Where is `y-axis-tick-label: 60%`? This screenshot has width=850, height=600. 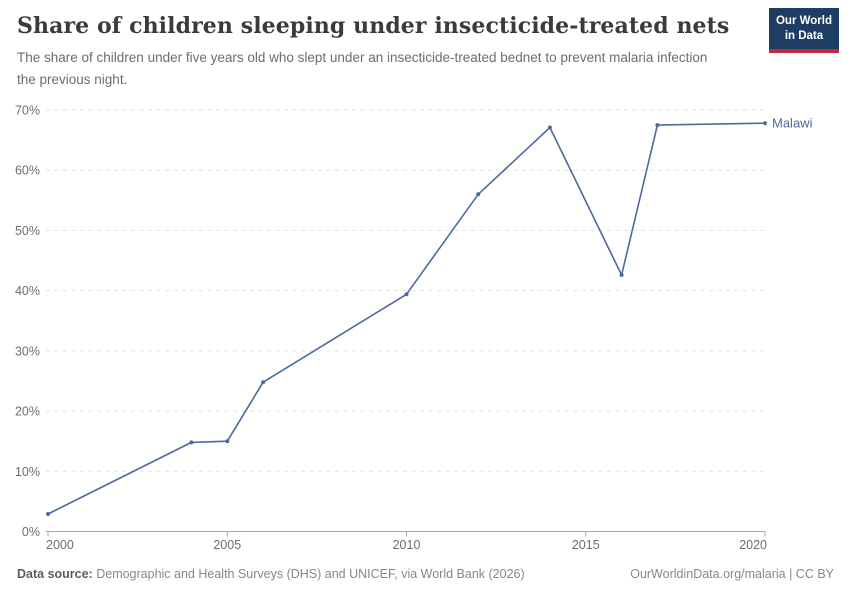 y-axis-tick-label: 60% is located at coordinates (27, 171).